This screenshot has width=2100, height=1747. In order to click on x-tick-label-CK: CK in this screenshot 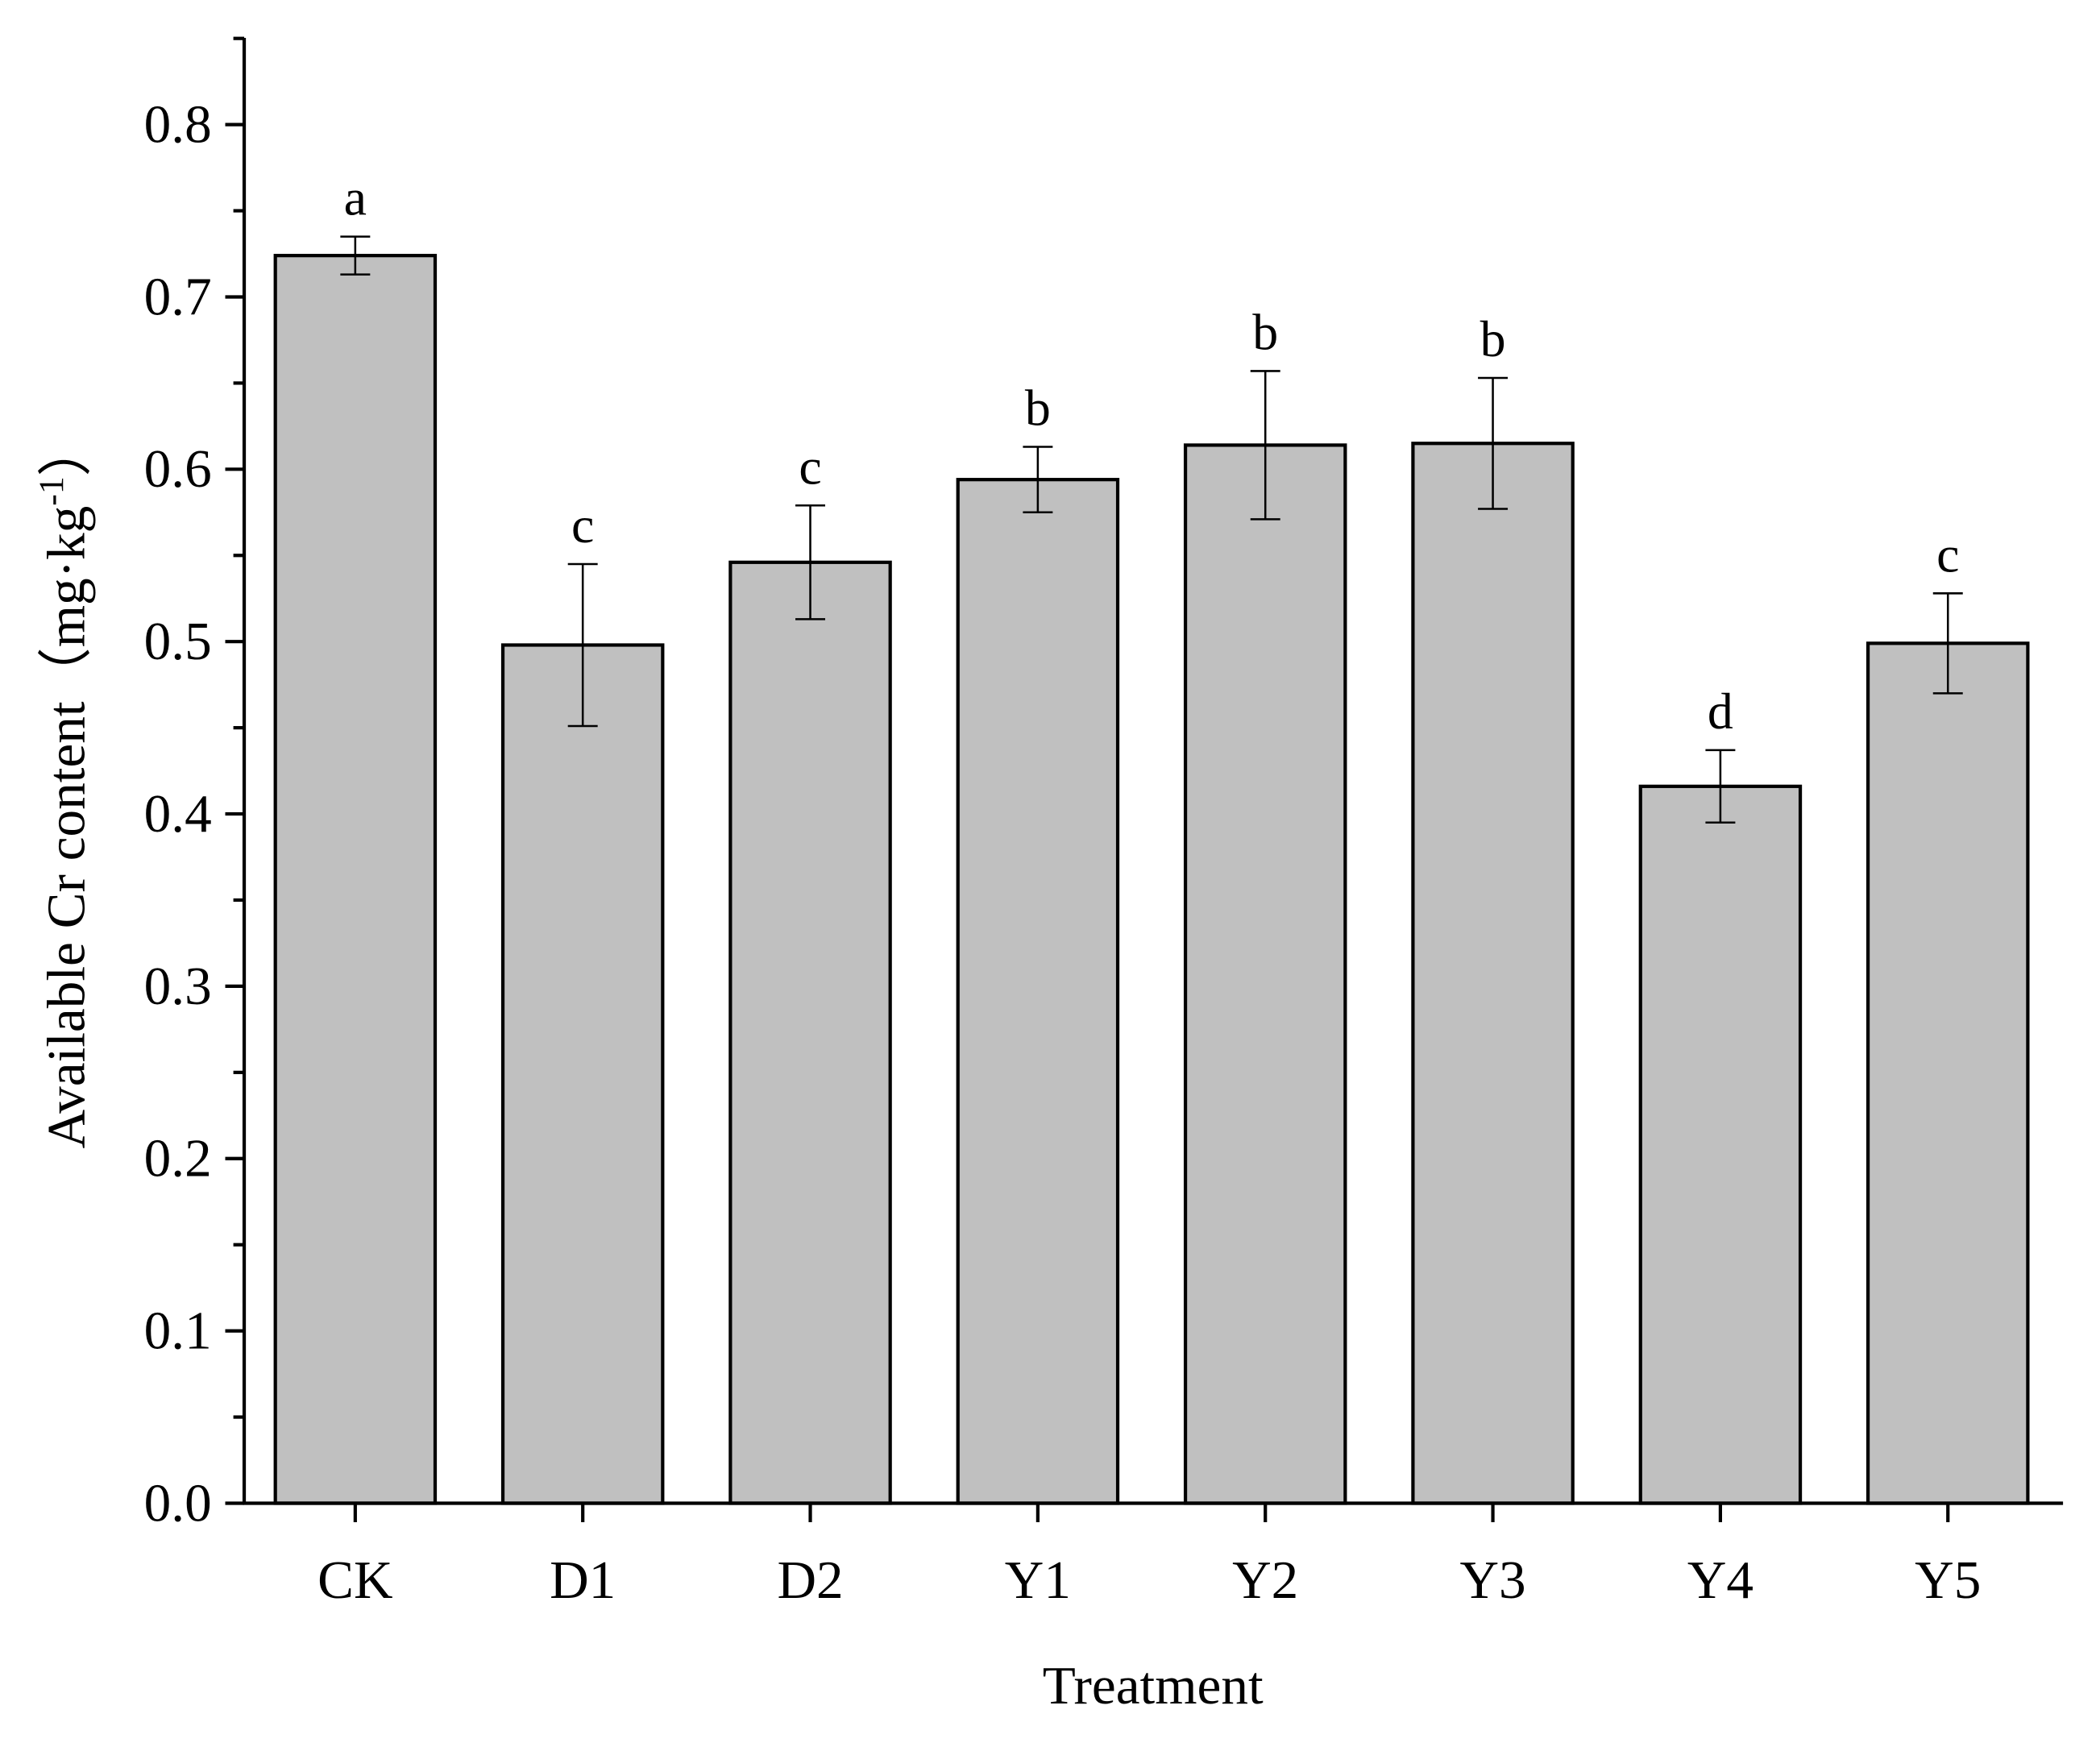, I will do `click(355, 1580)`.